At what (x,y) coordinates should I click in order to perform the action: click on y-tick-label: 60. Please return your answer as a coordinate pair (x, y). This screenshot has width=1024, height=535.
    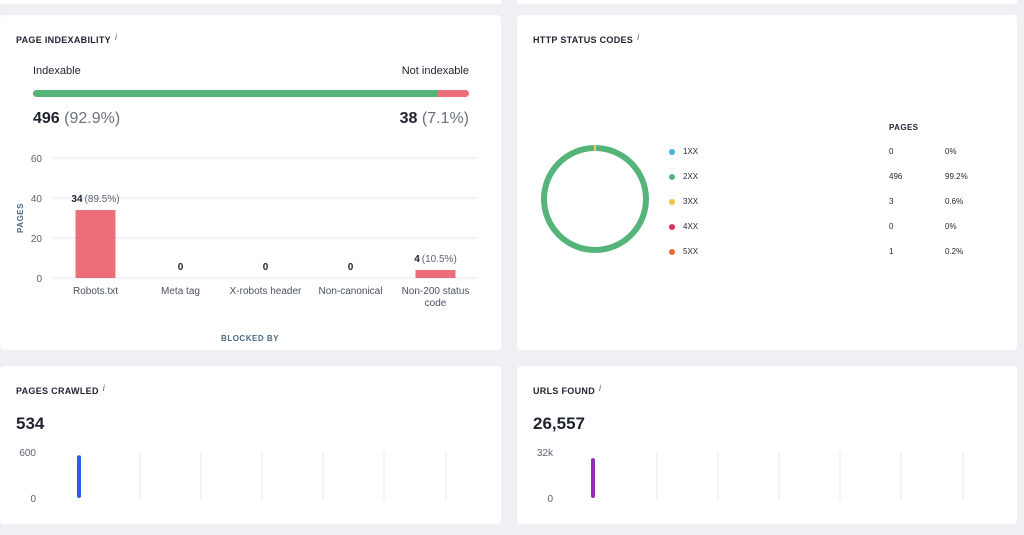
    Looking at the image, I should click on (37, 159).